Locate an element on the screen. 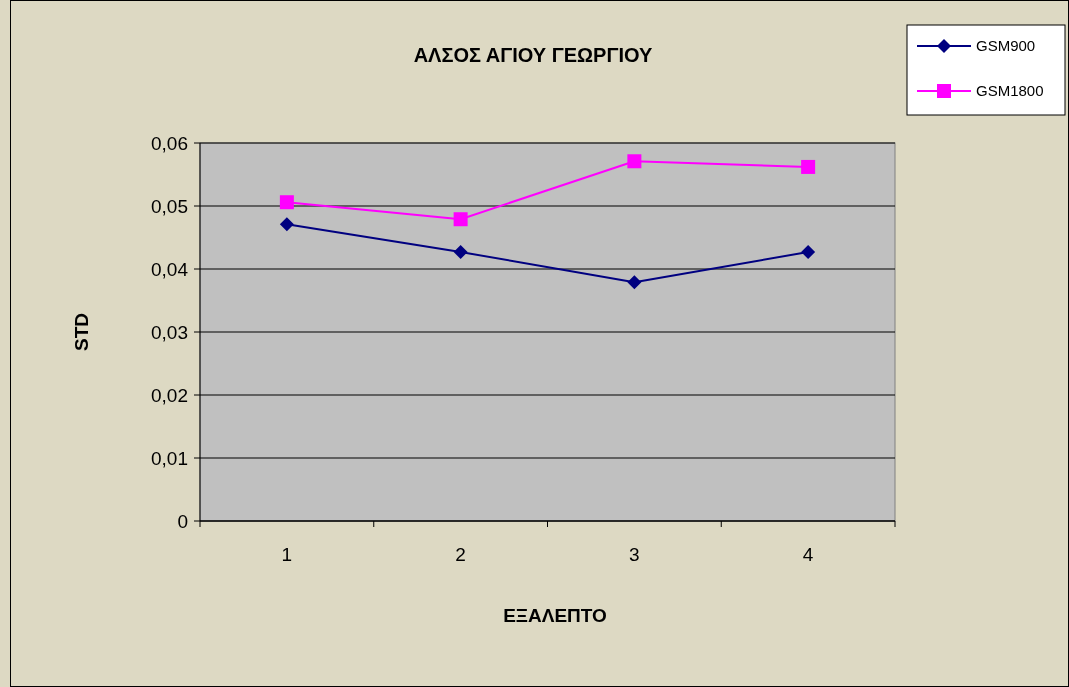  y-tick-label: 0,06 is located at coordinates (169, 143).